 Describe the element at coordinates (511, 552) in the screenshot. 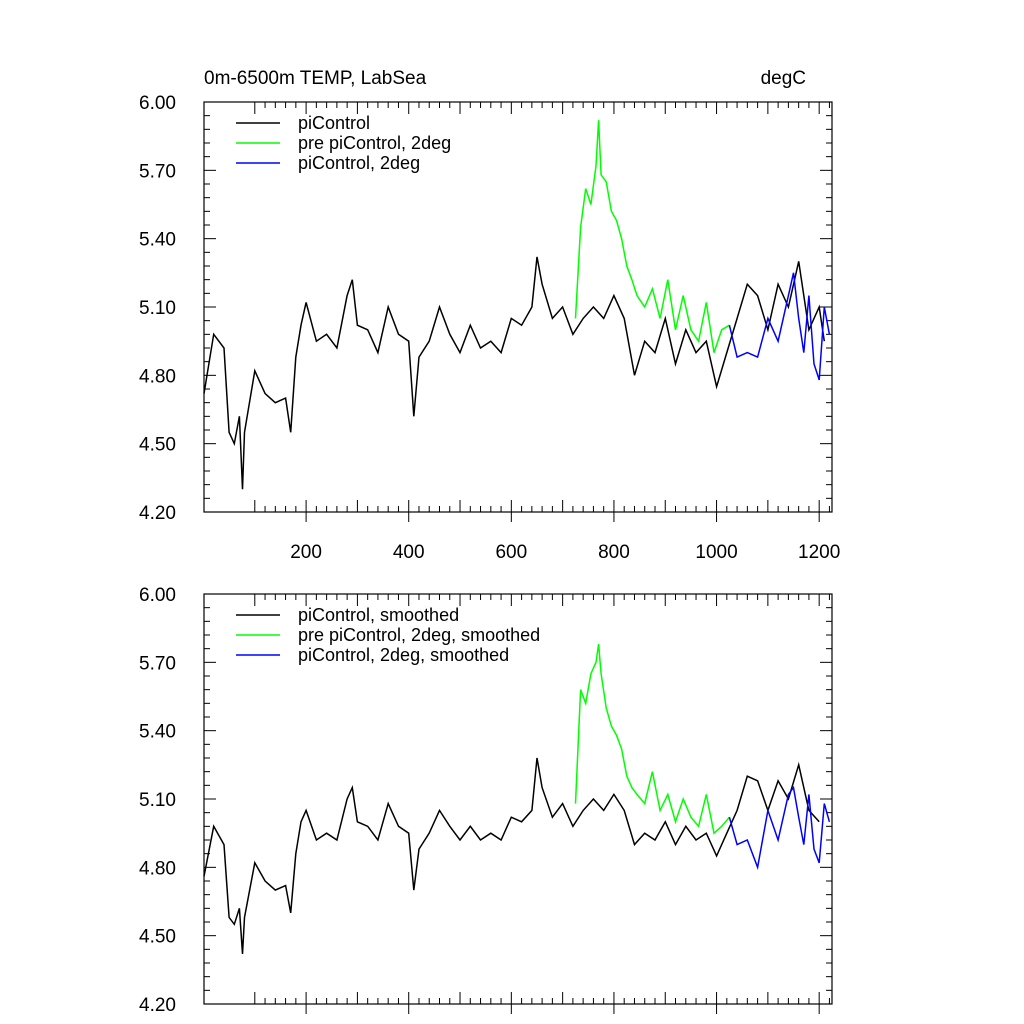

I see `x-tick-label: 600` at that location.